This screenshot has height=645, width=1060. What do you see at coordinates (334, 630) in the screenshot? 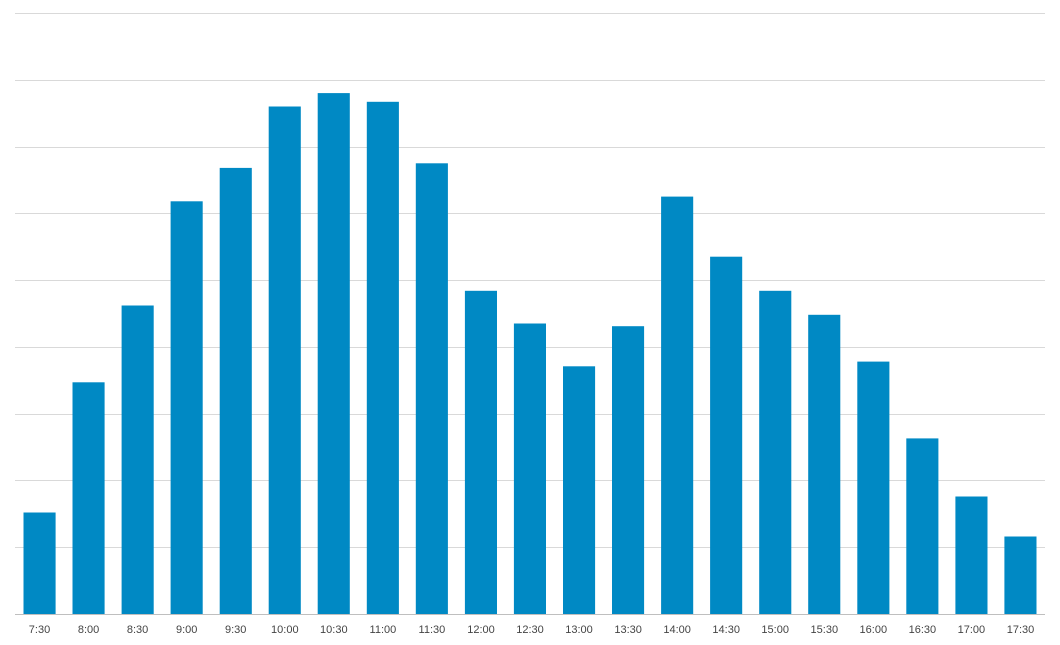
I see `x-tick-label: 10:30` at bounding box center [334, 630].